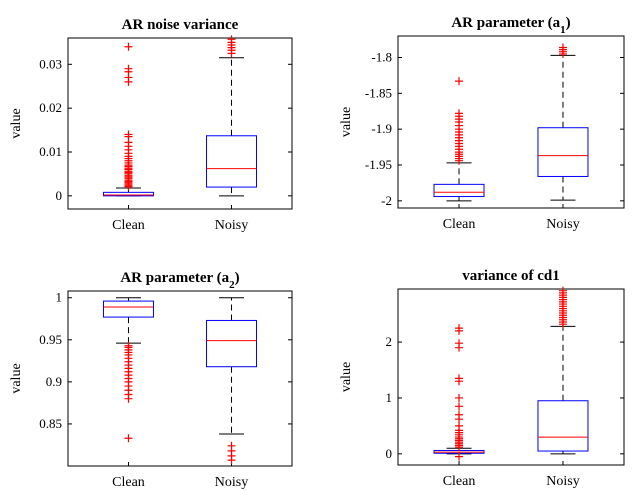  Describe the element at coordinates (563, 30) in the screenshot. I see `title-subscript: 1` at that location.